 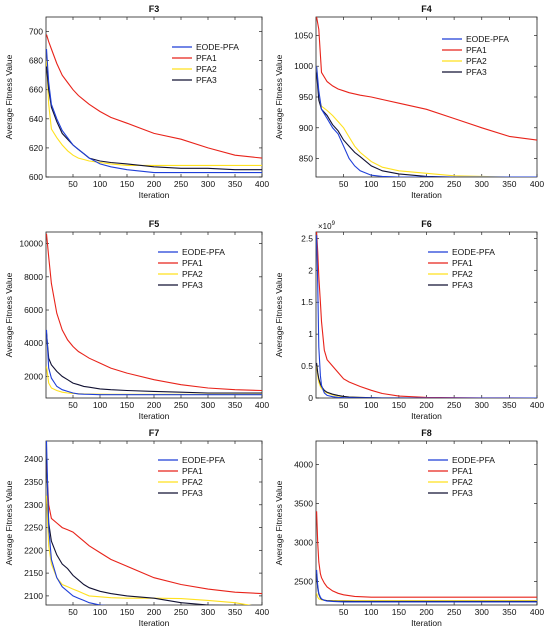 I want to click on chart-title: F4, so click(x=426, y=9).